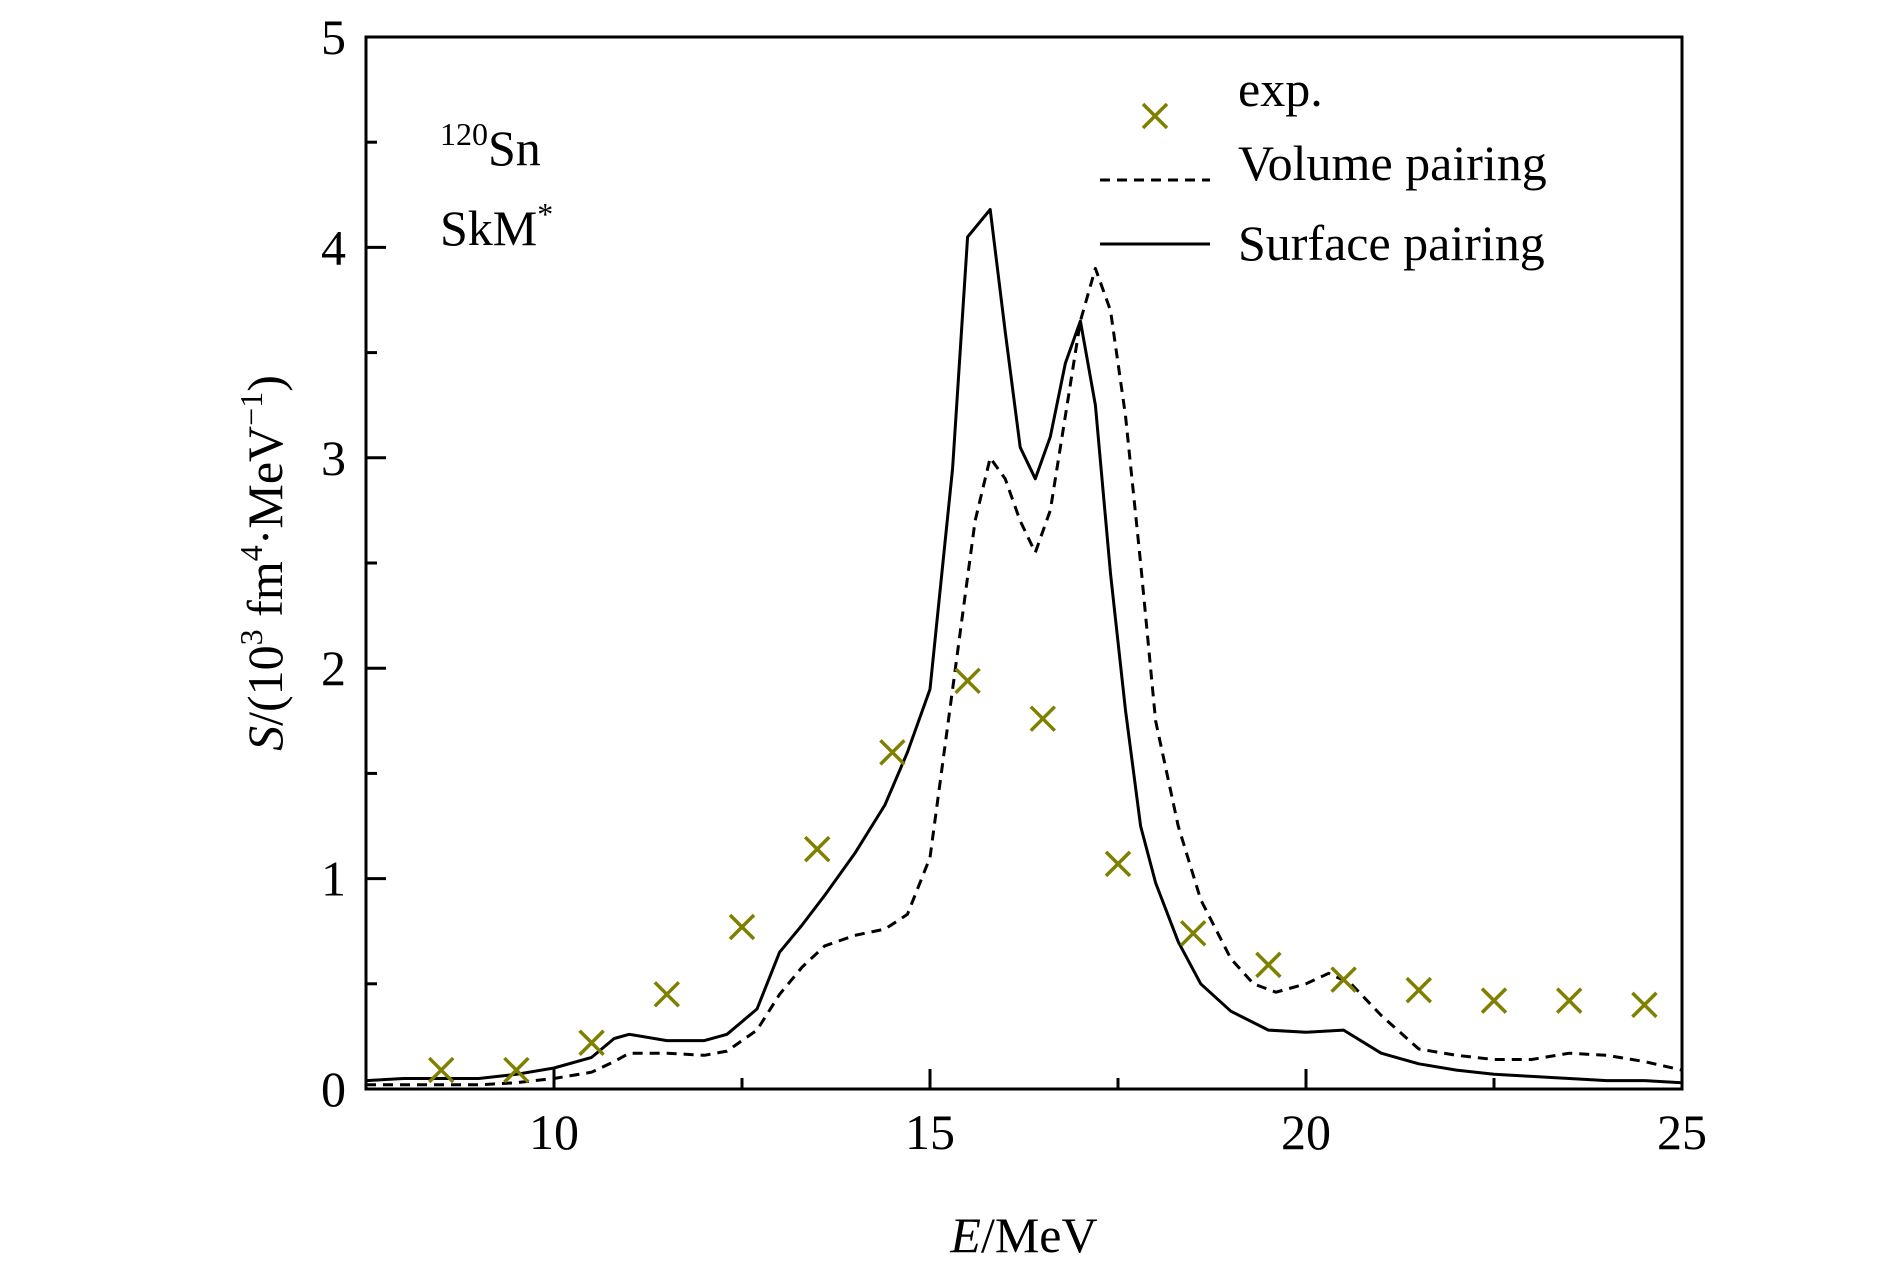 The image size is (1890, 1262). I want to click on x-tick-label: 25, so click(1682, 1132).